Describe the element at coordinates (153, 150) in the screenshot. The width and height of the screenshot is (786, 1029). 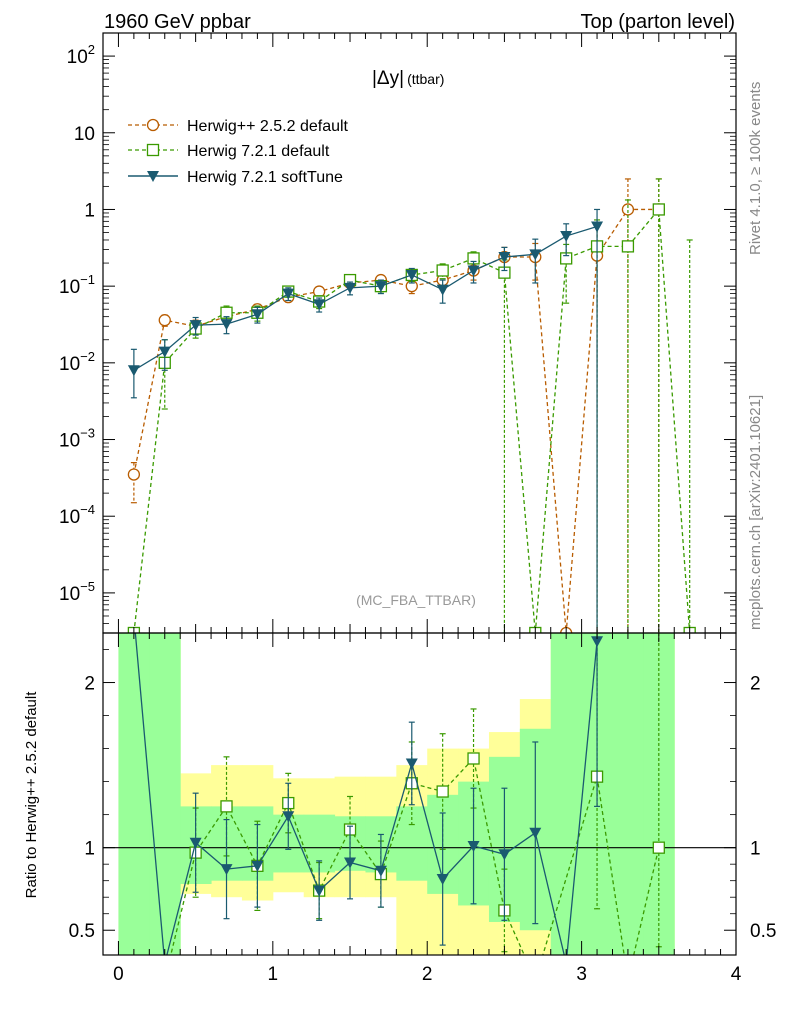
I see `legend-marker-herwig-721-default` at that location.